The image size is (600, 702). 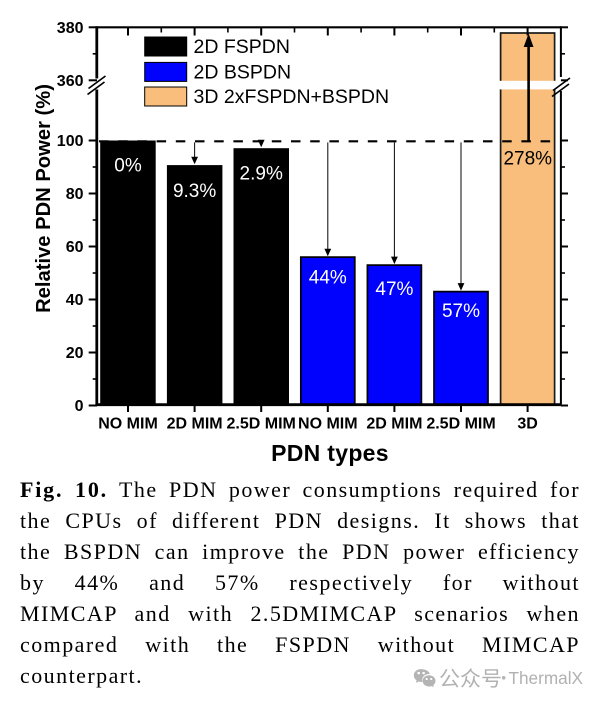 What do you see at coordinates (194, 191) in the screenshot?
I see `svg-text: 9.3%` at bounding box center [194, 191].